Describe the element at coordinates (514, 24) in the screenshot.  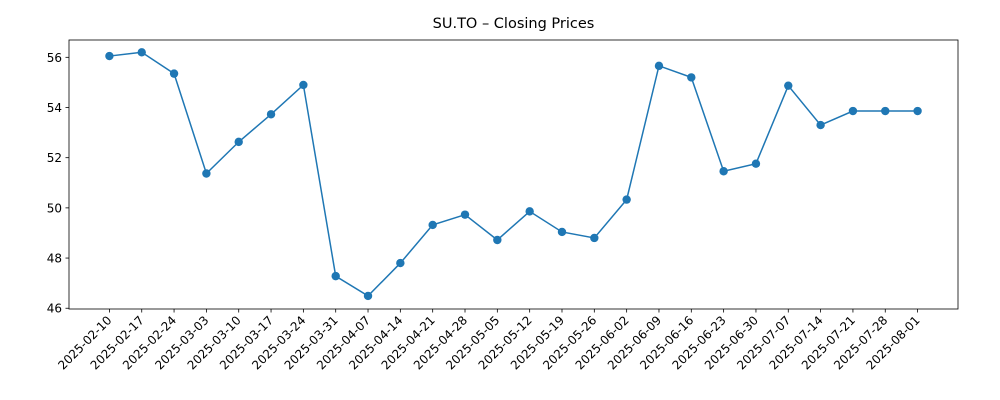
I see `chart-title: SU.TO – Closing Prices` at that location.